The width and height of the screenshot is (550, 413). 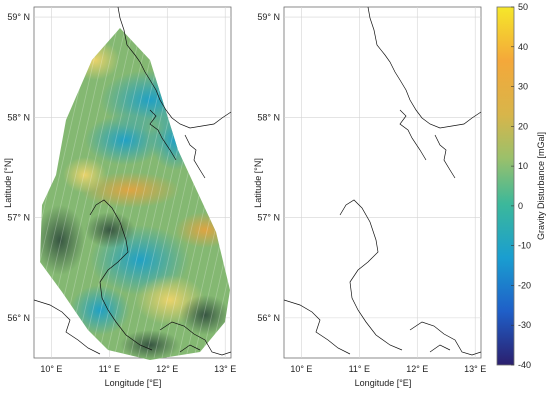 I want to click on right-y-axis-label: Latitude [°N], so click(x=258, y=183).